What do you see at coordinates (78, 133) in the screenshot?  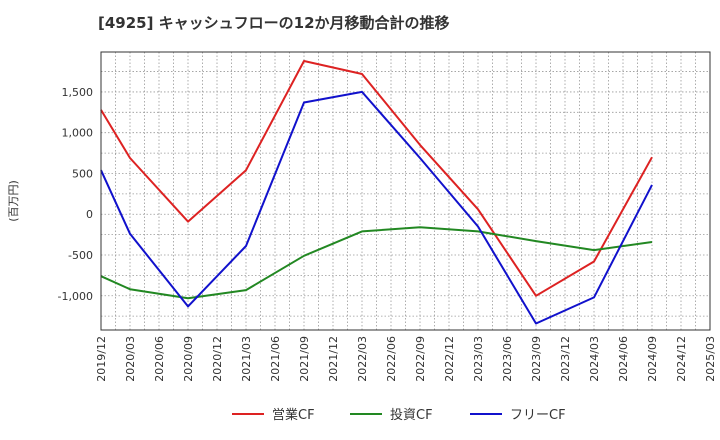 I see `y-tick-label: 1,000` at bounding box center [78, 133].